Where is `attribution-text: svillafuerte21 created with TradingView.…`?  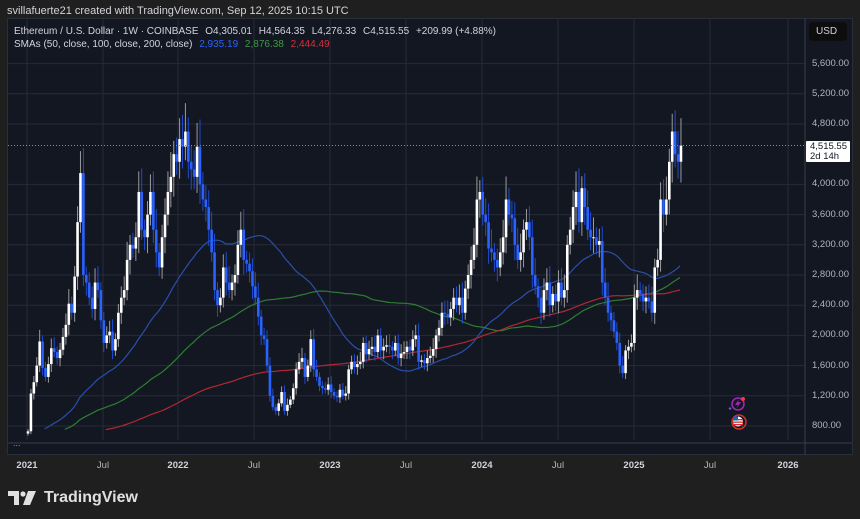
attribution-text: svillafuerte21 created with TradingView.… is located at coordinates (178, 11).